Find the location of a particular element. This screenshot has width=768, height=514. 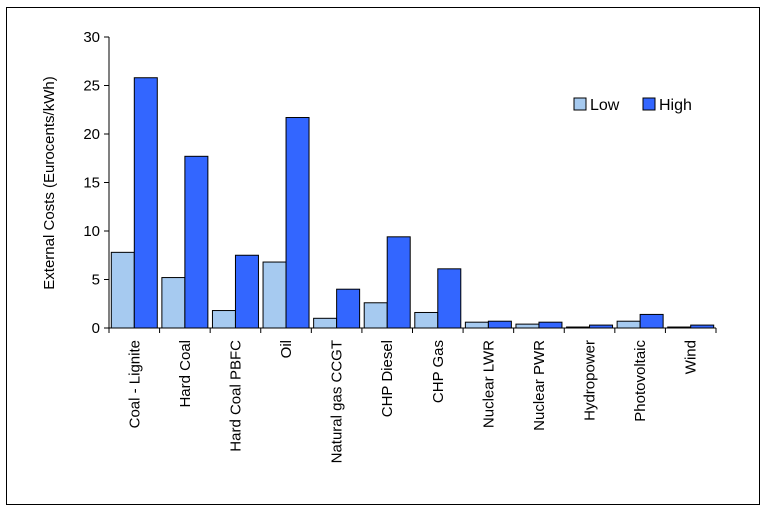

x-tick-label: Coal - Lignite is located at coordinates (134, 384).